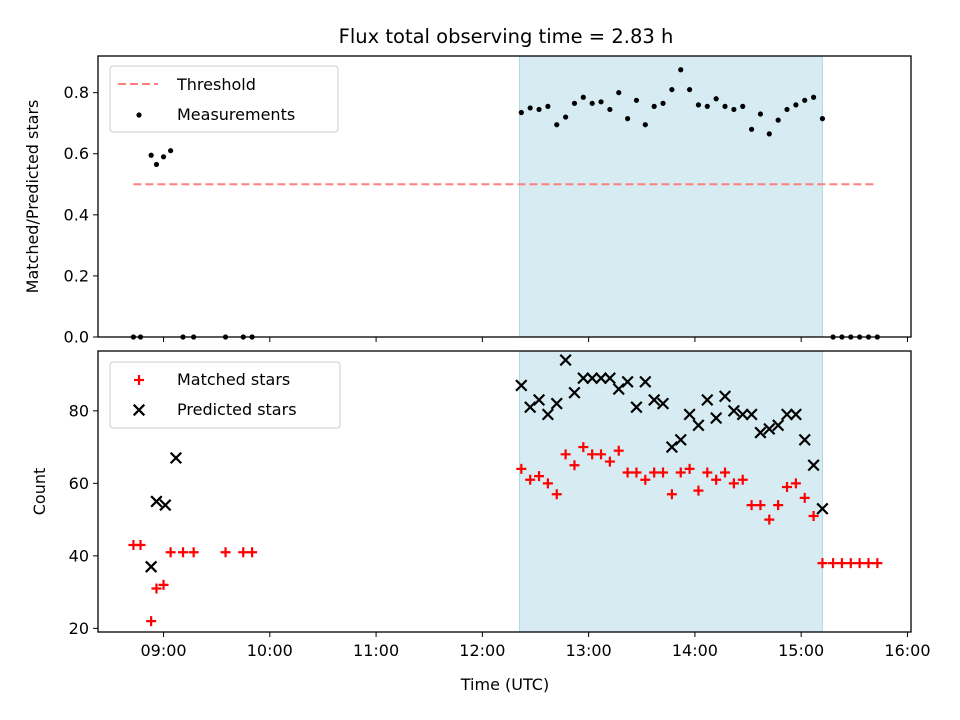 Image resolution: width=960 pixels, height=720 pixels. What do you see at coordinates (224, 99) in the screenshot?
I see `legend-top: Threshold Measurements` at bounding box center [224, 99].